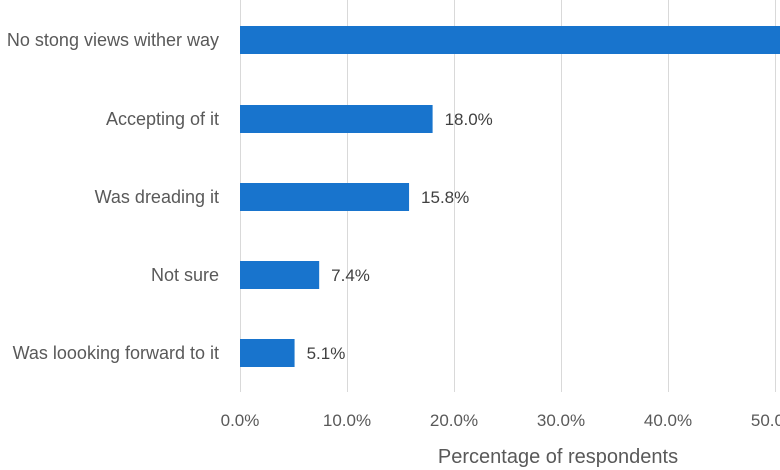 The image size is (780, 470). What do you see at coordinates (668, 420) in the screenshot?
I see `x-tick-label: 40.0%` at bounding box center [668, 420].